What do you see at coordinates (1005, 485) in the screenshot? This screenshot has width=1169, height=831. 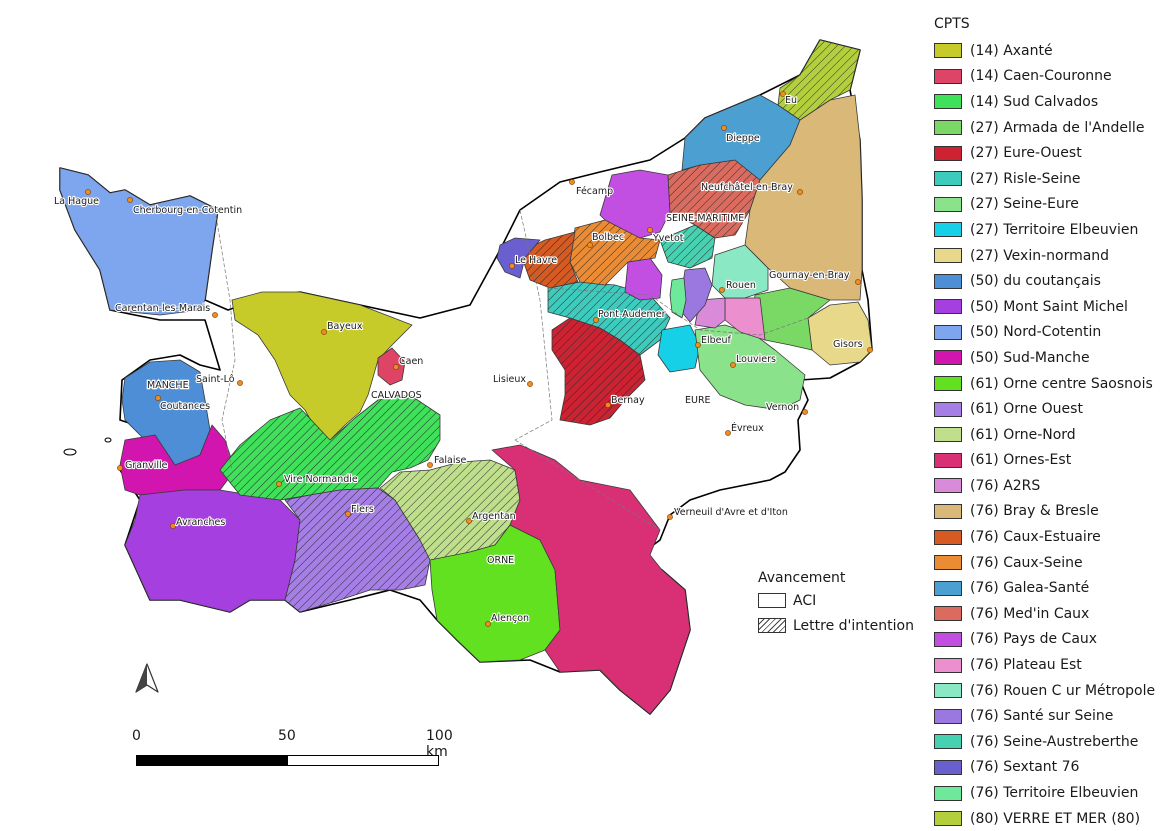 I see `legend-label: (76) A2RS` at bounding box center [1005, 485].